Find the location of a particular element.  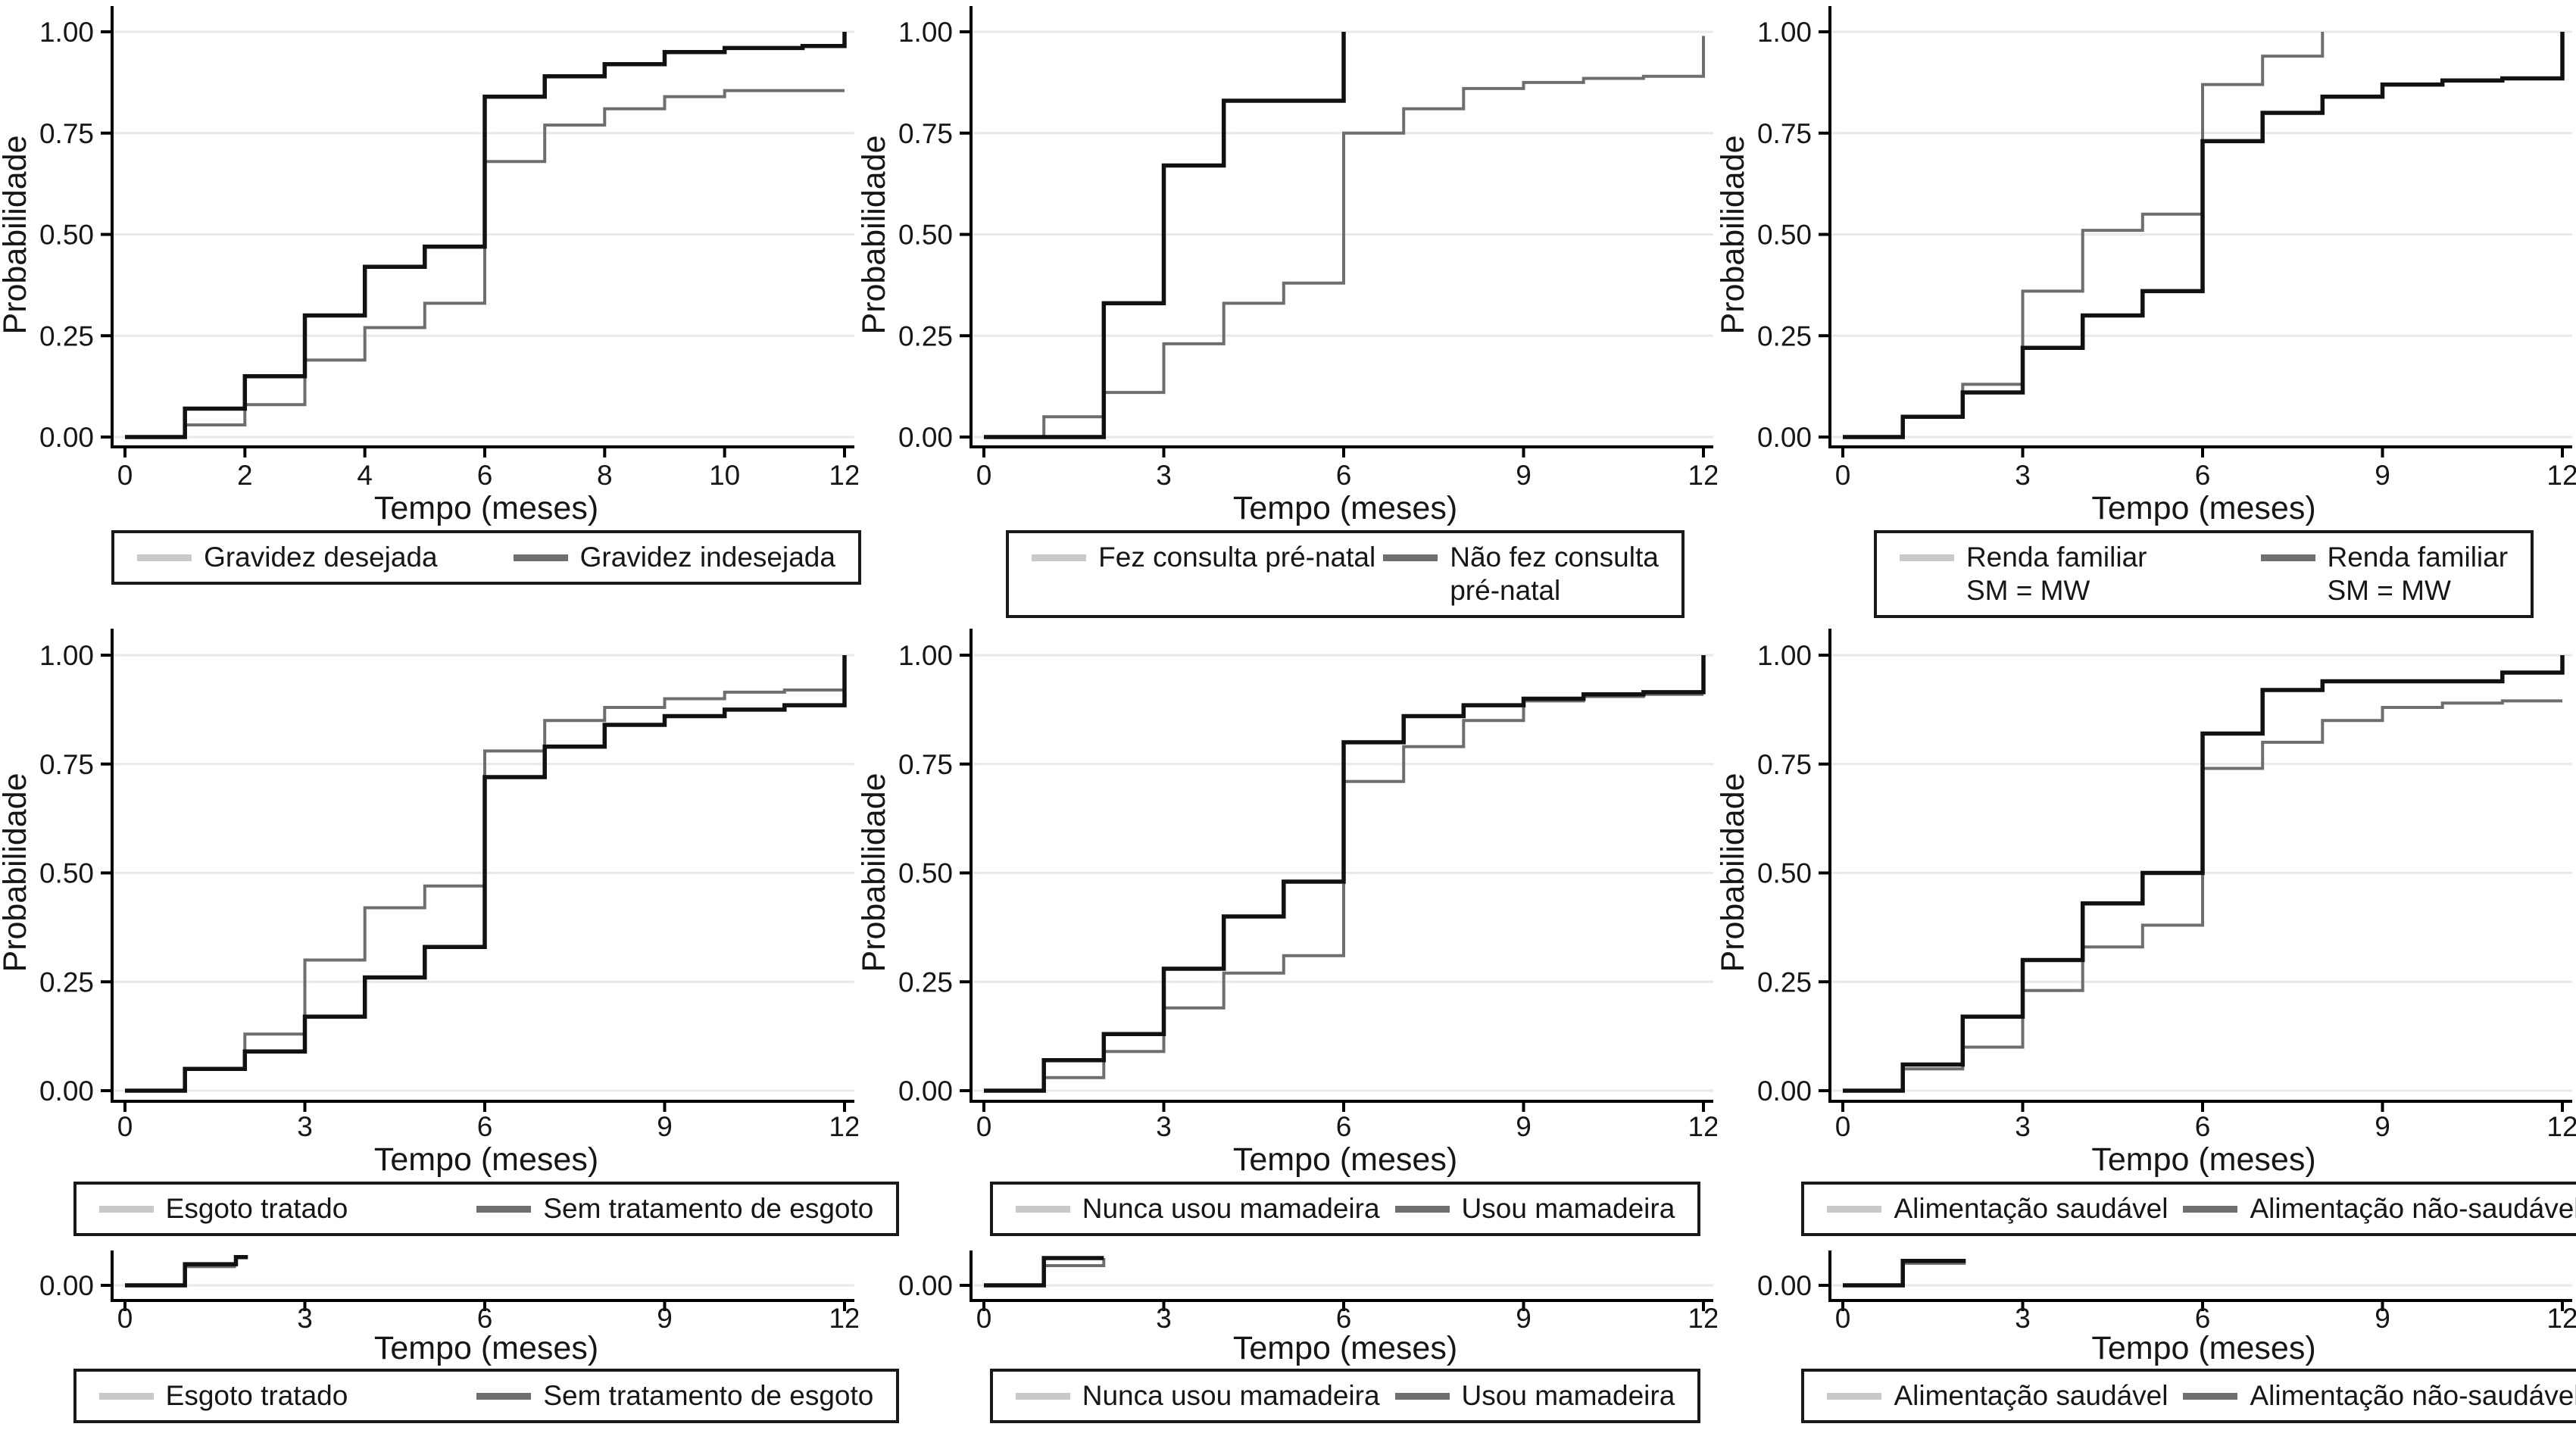

legend-label: Nunca usou mamadeira is located at coordinates (1231, 1208).